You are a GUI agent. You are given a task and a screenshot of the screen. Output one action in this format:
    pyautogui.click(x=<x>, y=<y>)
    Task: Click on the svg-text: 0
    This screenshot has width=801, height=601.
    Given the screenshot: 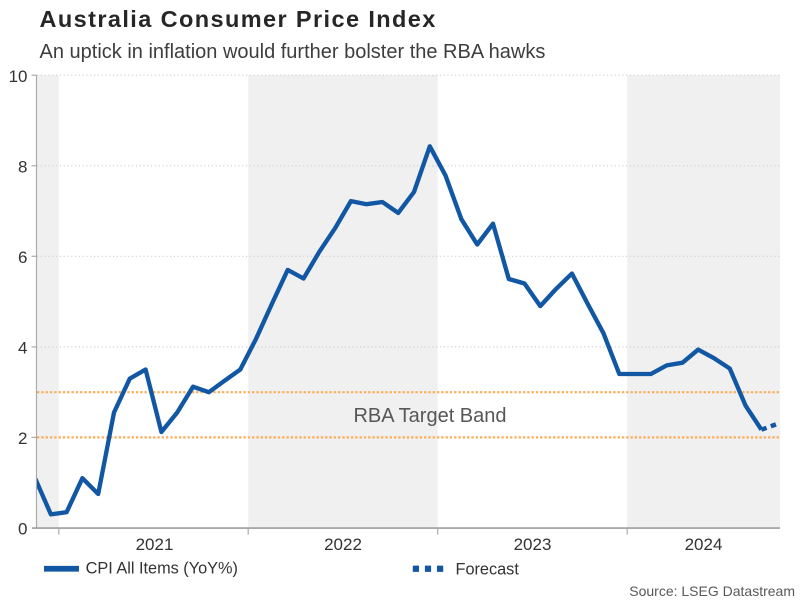 What is the action you would take?
    pyautogui.click(x=22, y=529)
    